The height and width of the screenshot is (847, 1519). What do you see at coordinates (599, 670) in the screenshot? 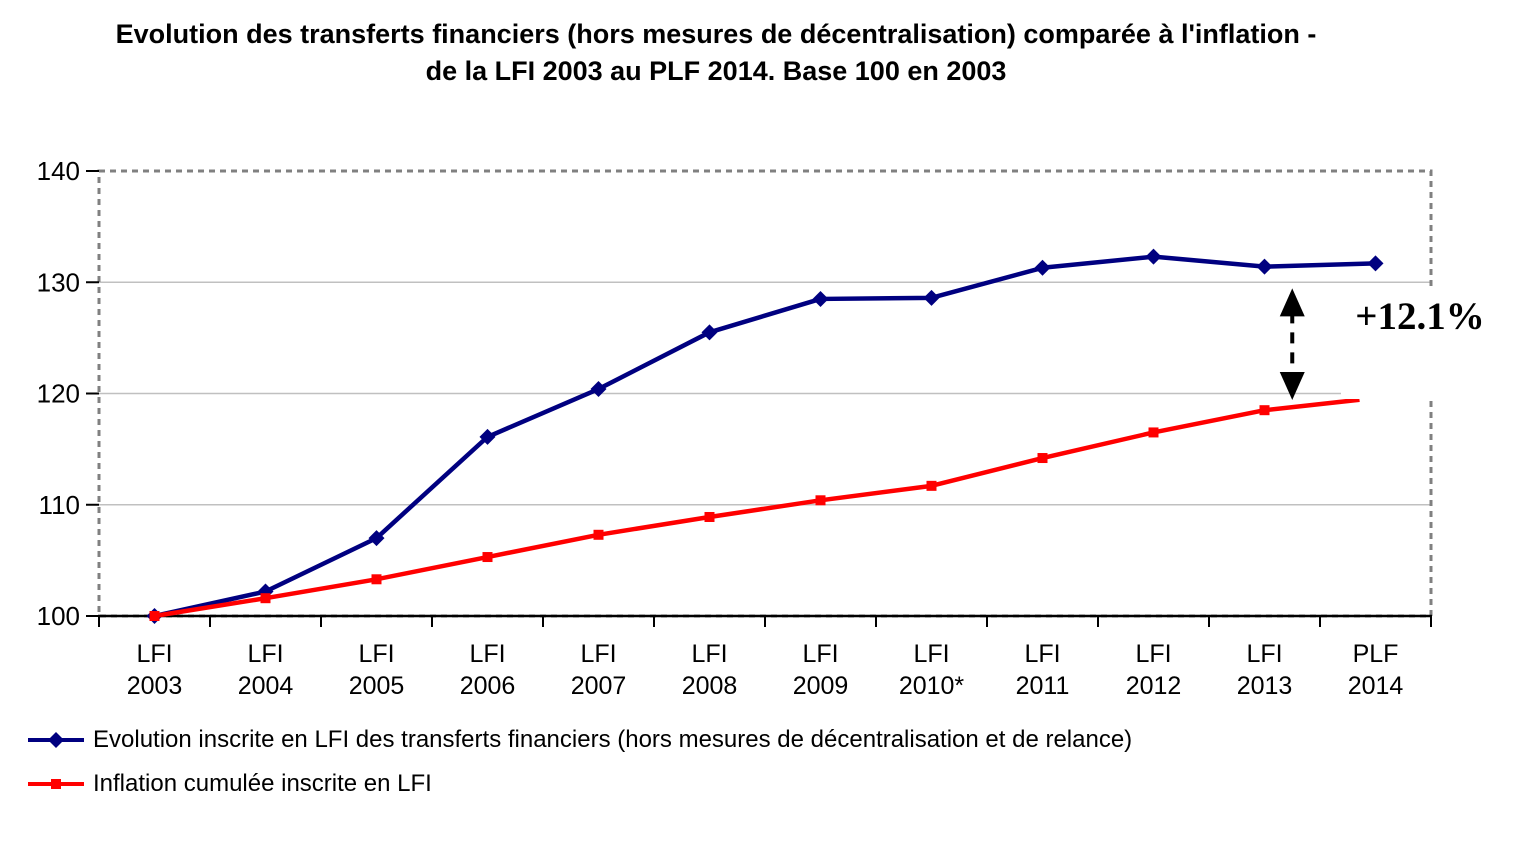
I see `x-tick-label: LFI 2007` at bounding box center [599, 670].